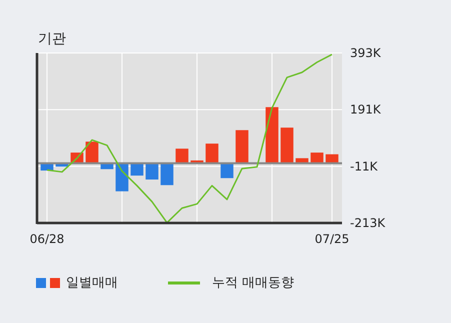  Describe the element at coordinates (52, 39) in the screenshot. I see `chart-title: 기관` at that location.